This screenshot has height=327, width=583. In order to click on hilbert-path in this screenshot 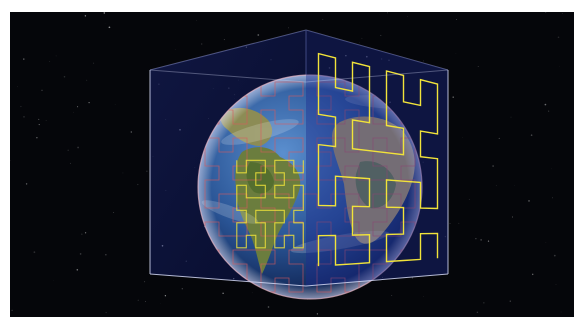, I will do `click(378, 159)`.